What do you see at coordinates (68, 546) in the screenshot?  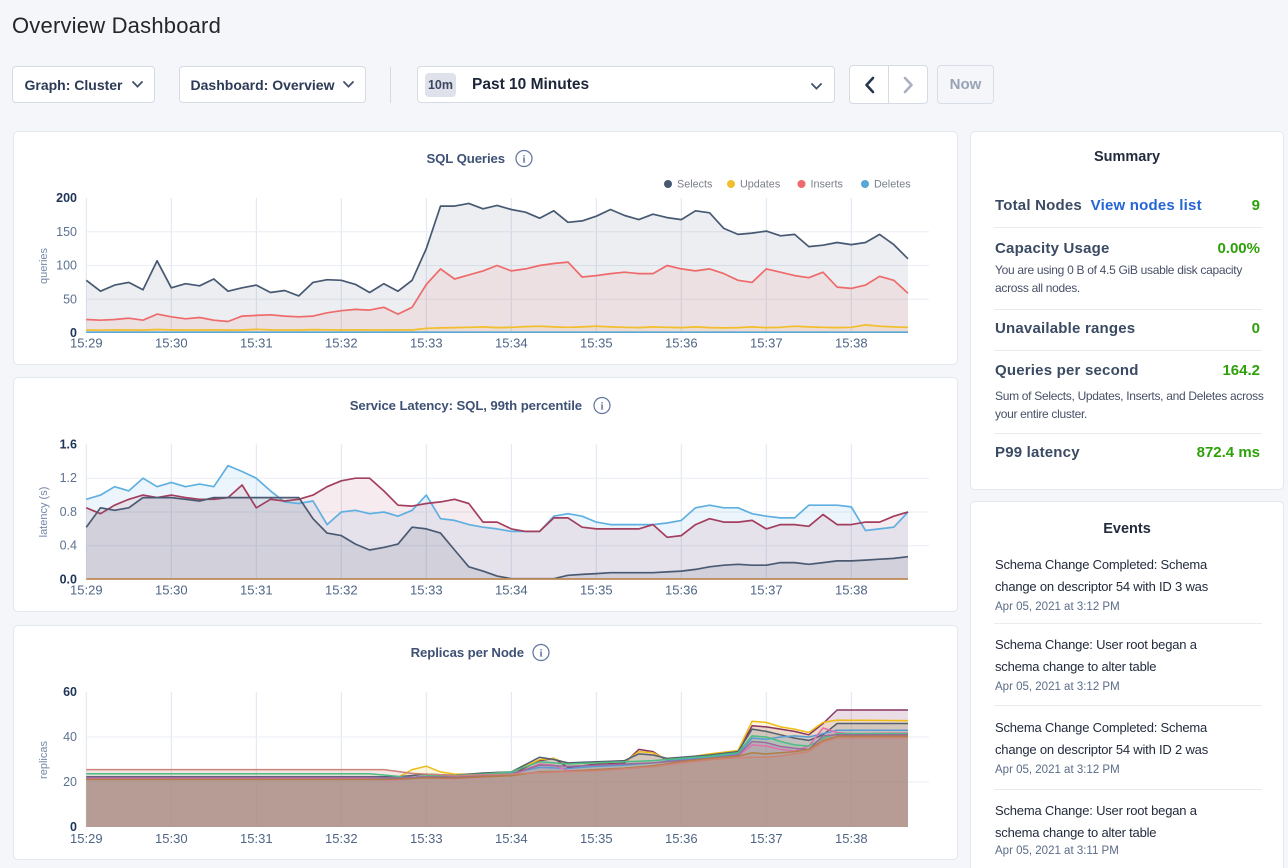 I see `svg-text: 0.4` at bounding box center [68, 546].